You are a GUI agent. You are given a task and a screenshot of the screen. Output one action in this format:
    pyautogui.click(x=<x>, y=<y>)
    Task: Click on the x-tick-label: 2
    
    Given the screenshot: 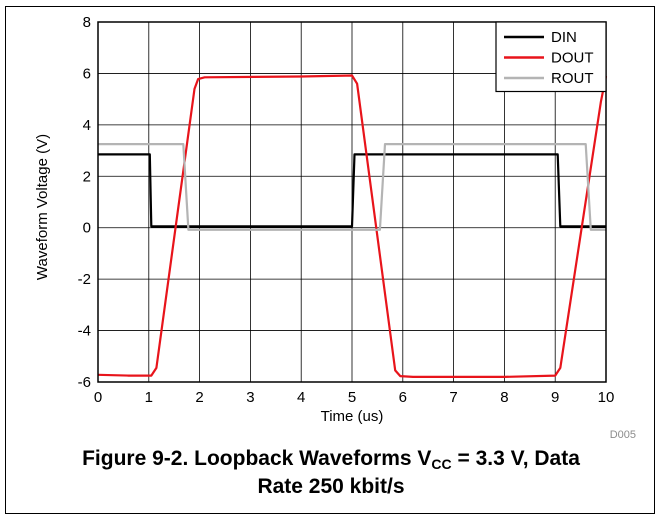 What is the action you would take?
    pyautogui.click(x=199, y=397)
    